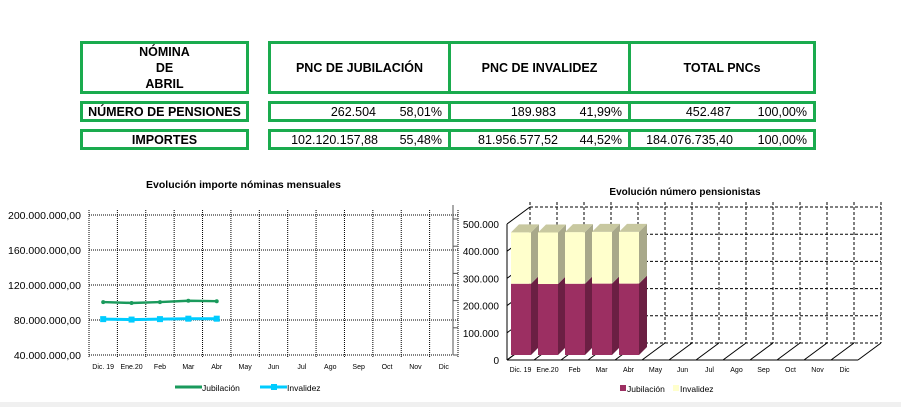  Describe the element at coordinates (164, 139) in the screenshot. I see `row-label-importes: IMPORTES` at that location.